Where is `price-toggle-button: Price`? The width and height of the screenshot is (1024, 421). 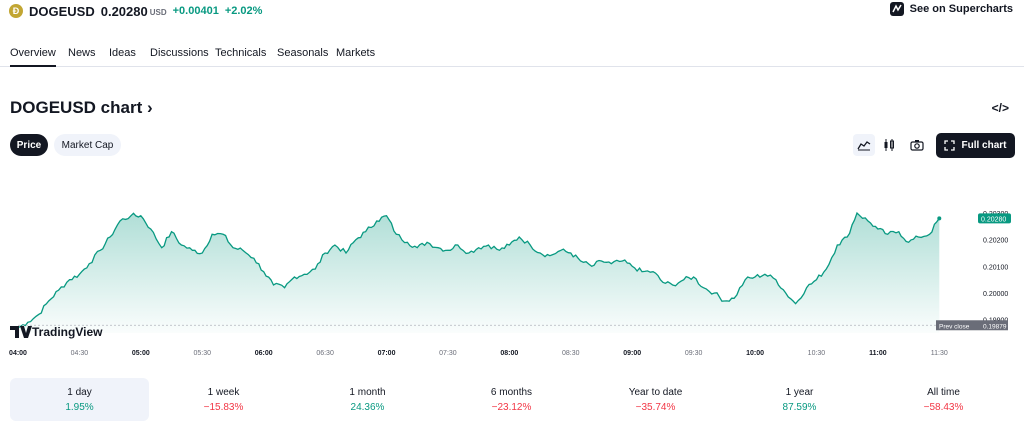 price-toggle-button: Price is located at coordinates (29, 145).